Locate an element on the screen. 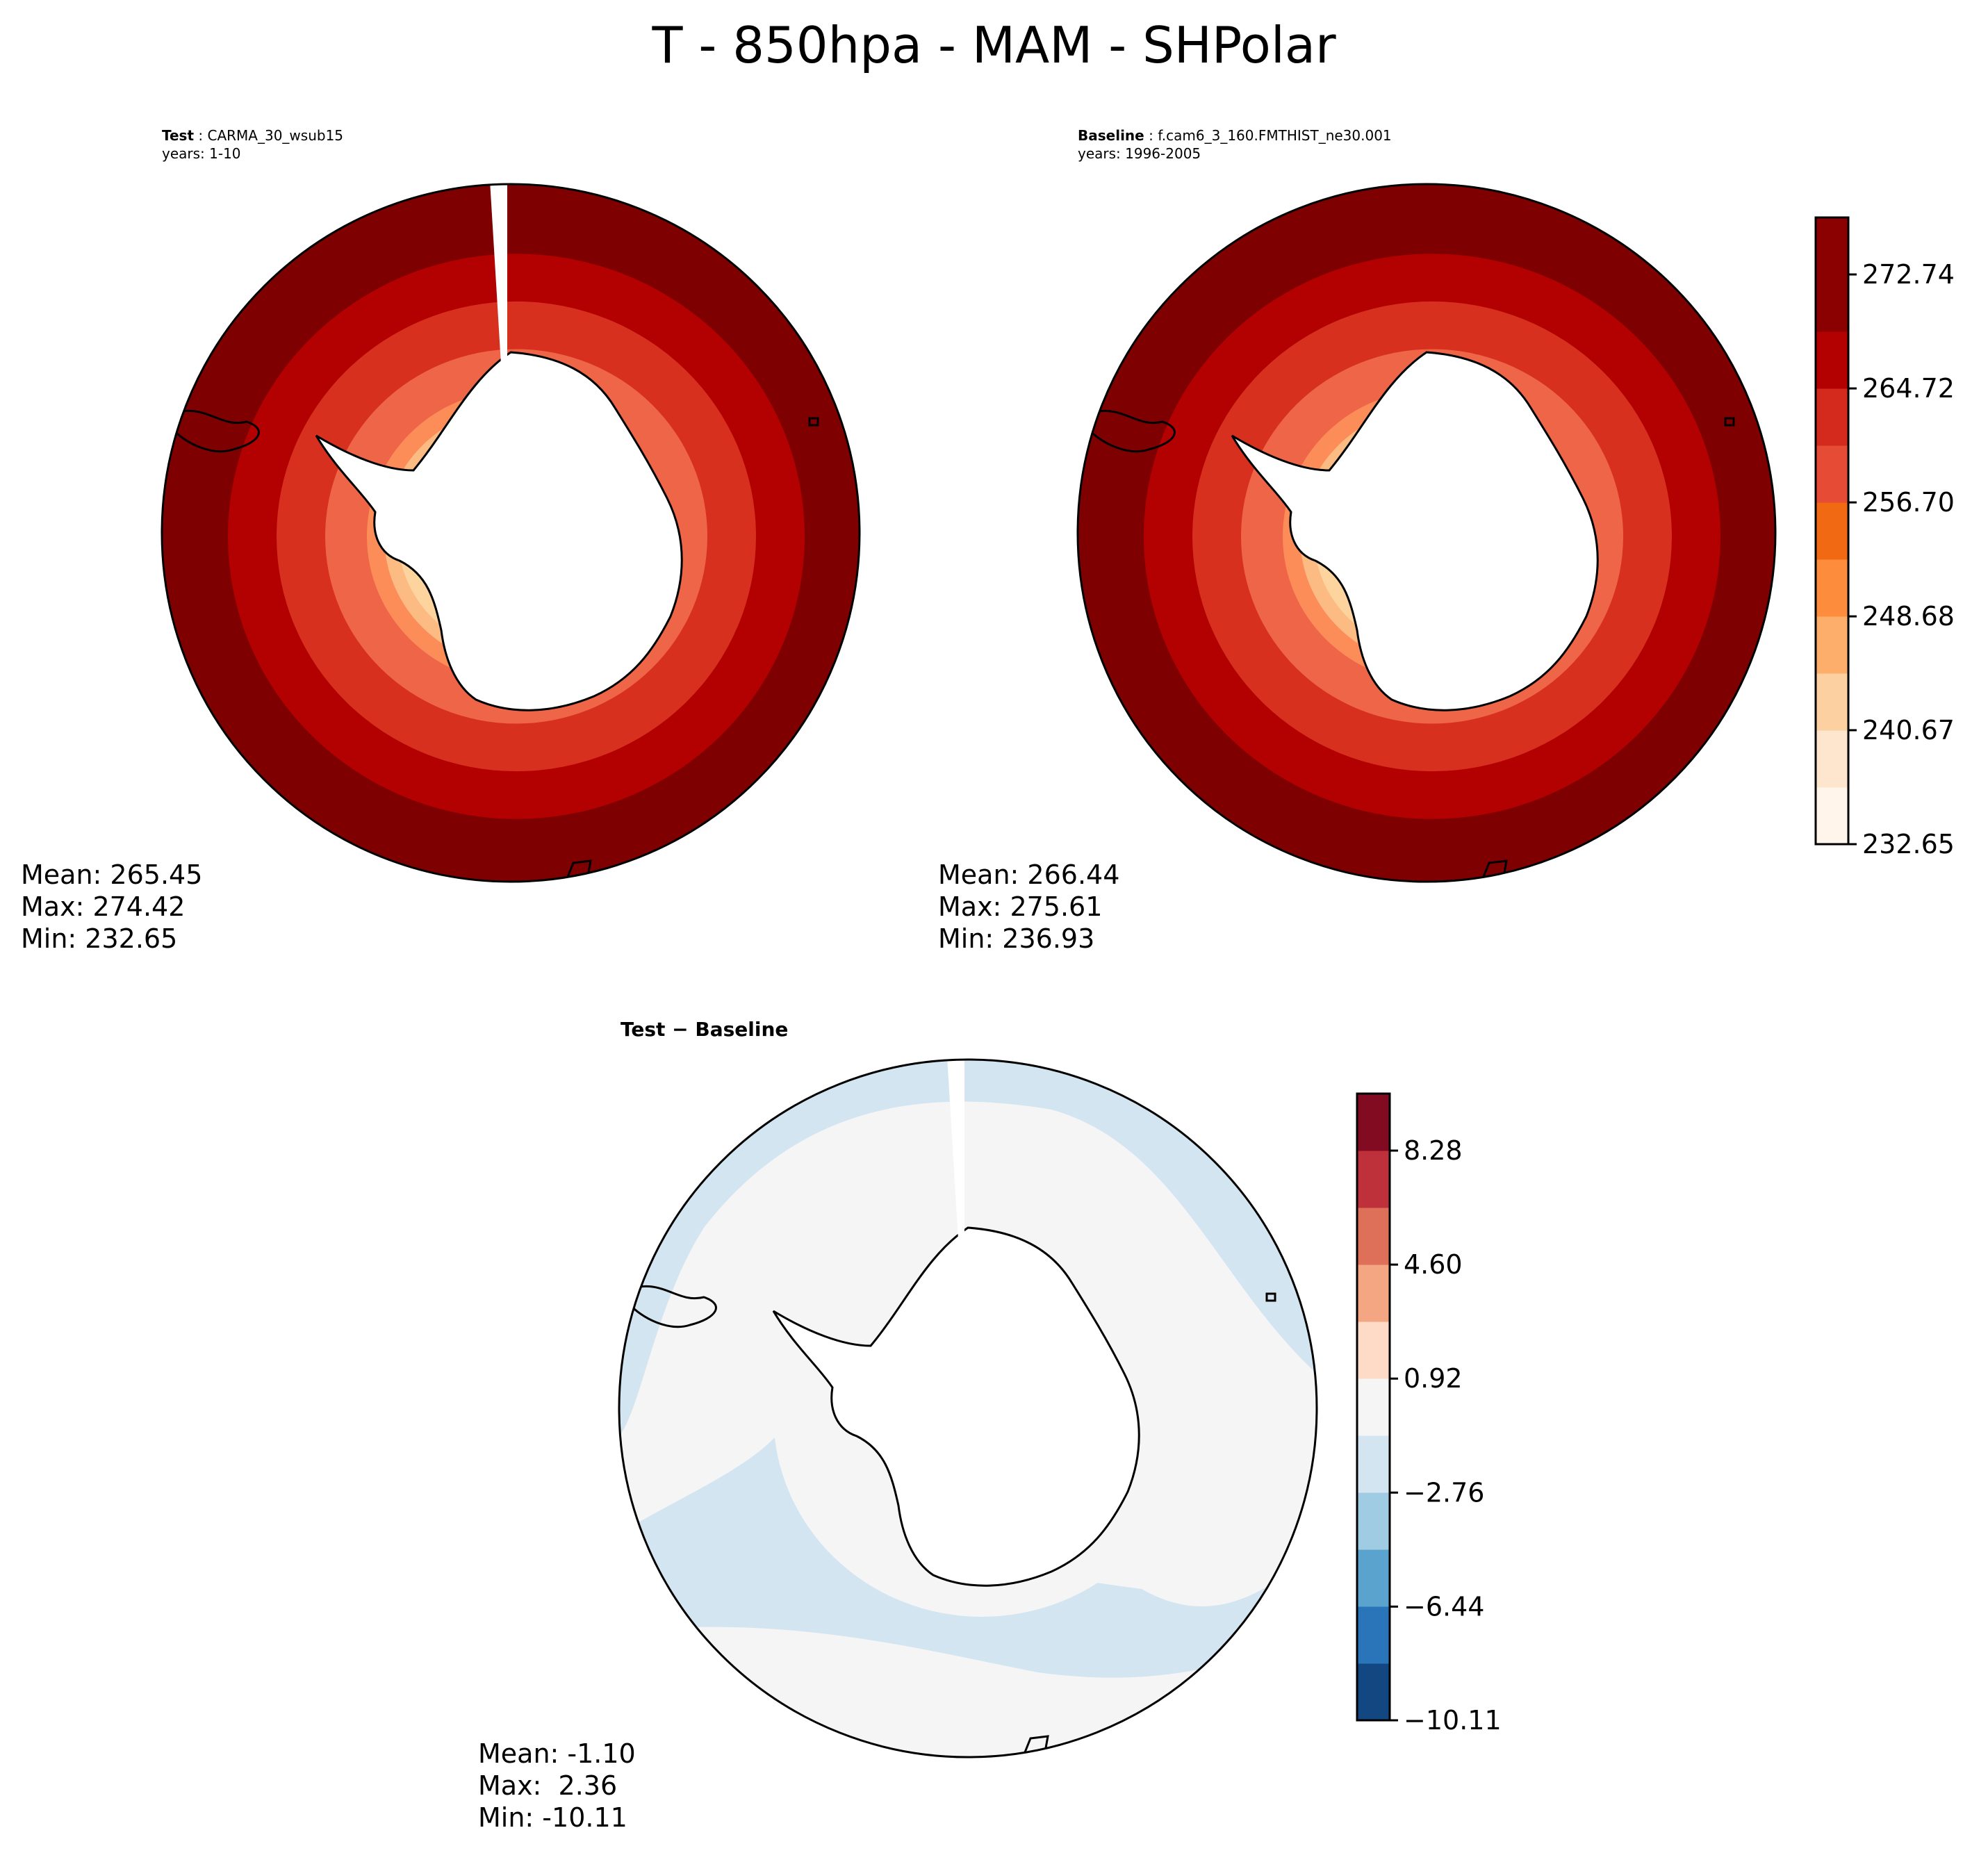 This screenshot has height=1853, width=1988. colorbar-tick-label: 0.92 is located at coordinates (1433, 1378).